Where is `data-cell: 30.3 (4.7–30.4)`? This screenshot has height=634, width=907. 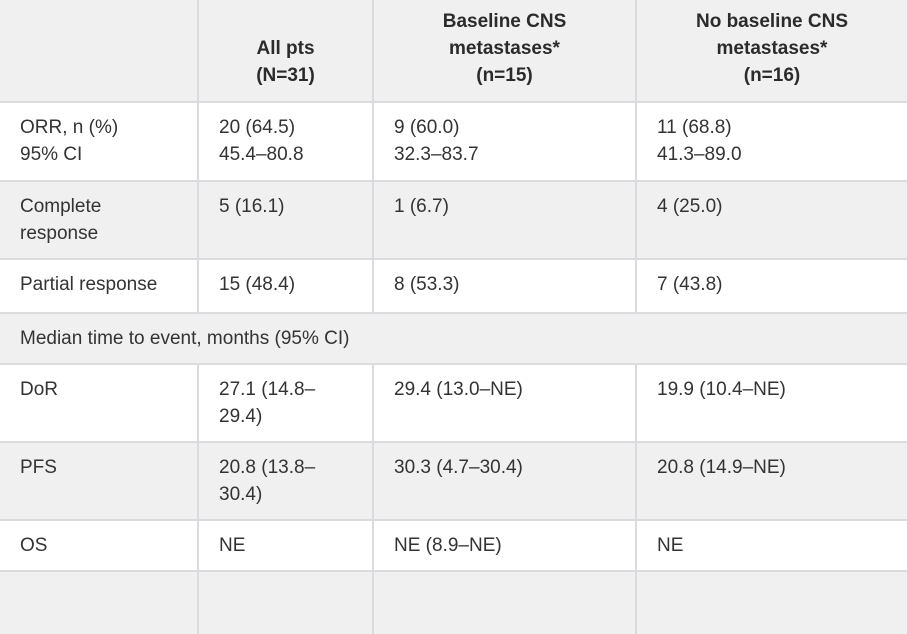 data-cell: 30.3 (4.7–30.4) is located at coordinates (504, 481).